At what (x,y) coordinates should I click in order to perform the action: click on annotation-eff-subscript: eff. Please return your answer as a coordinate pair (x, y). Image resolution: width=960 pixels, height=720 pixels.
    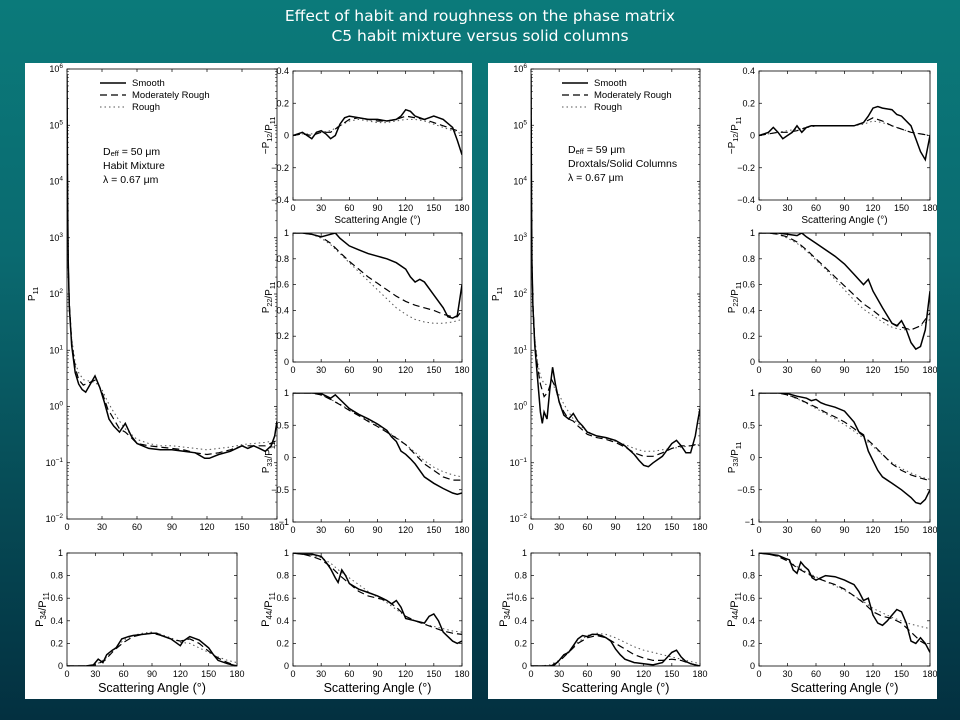
    Looking at the image, I should click on (115, 153).